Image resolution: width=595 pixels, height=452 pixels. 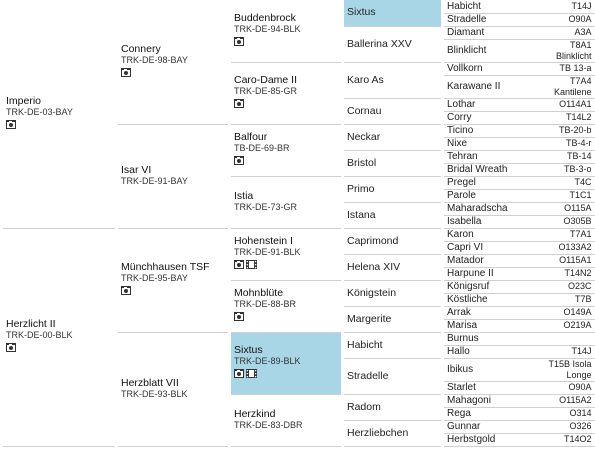 I want to click on code-line: Blinklicht, so click(x=573, y=55).